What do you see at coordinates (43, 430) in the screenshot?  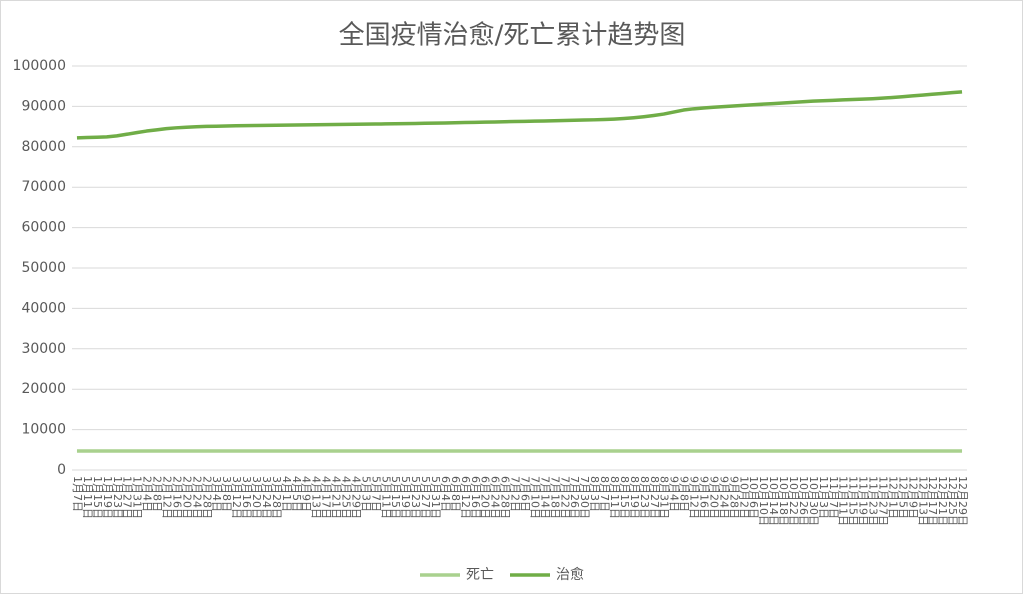 I see `y-tick-label: 10000` at bounding box center [43, 430].